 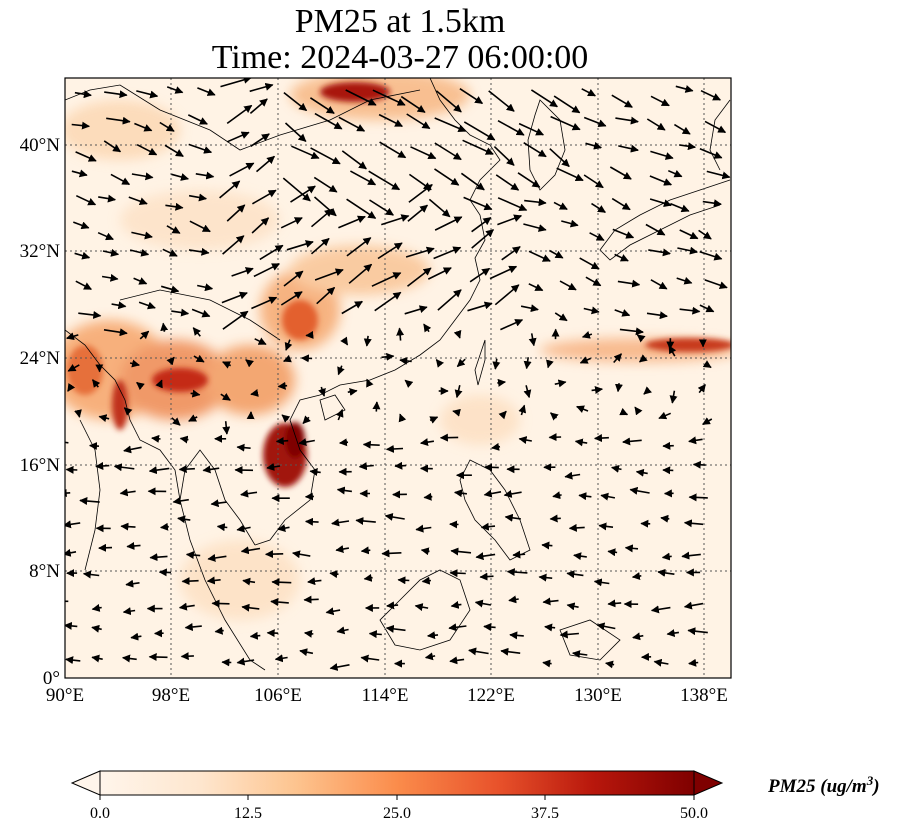 What do you see at coordinates (248, 813) in the screenshot?
I see `colorbar-tick: 12.5` at bounding box center [248, 813].